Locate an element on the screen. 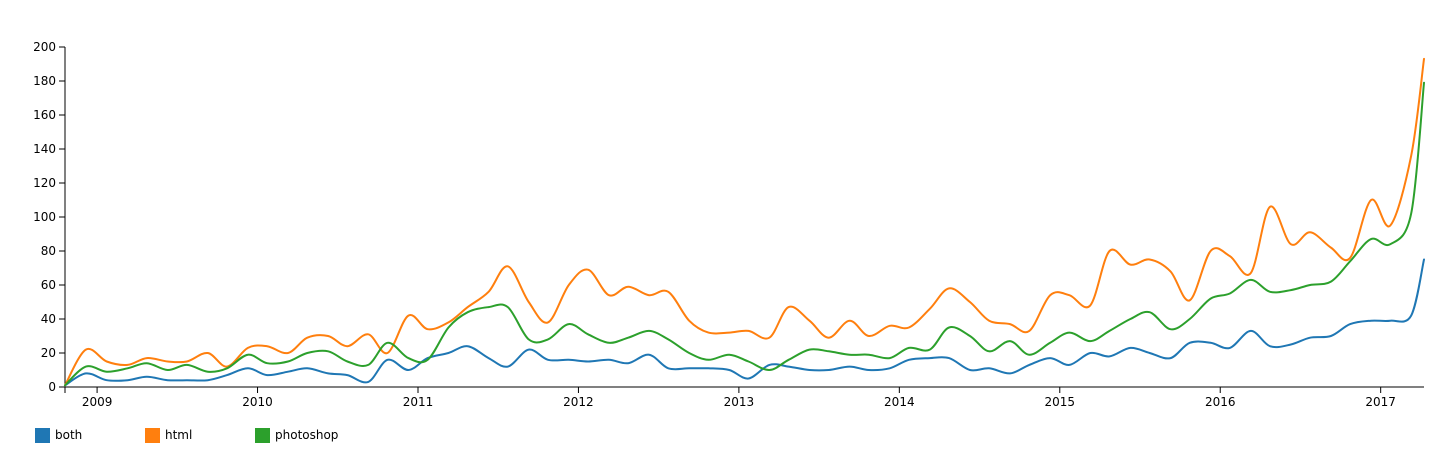  x-axis: 2009 2010 2011 2012 2013 2014 2015 2016 2017 is located at coordinates (744, 397).